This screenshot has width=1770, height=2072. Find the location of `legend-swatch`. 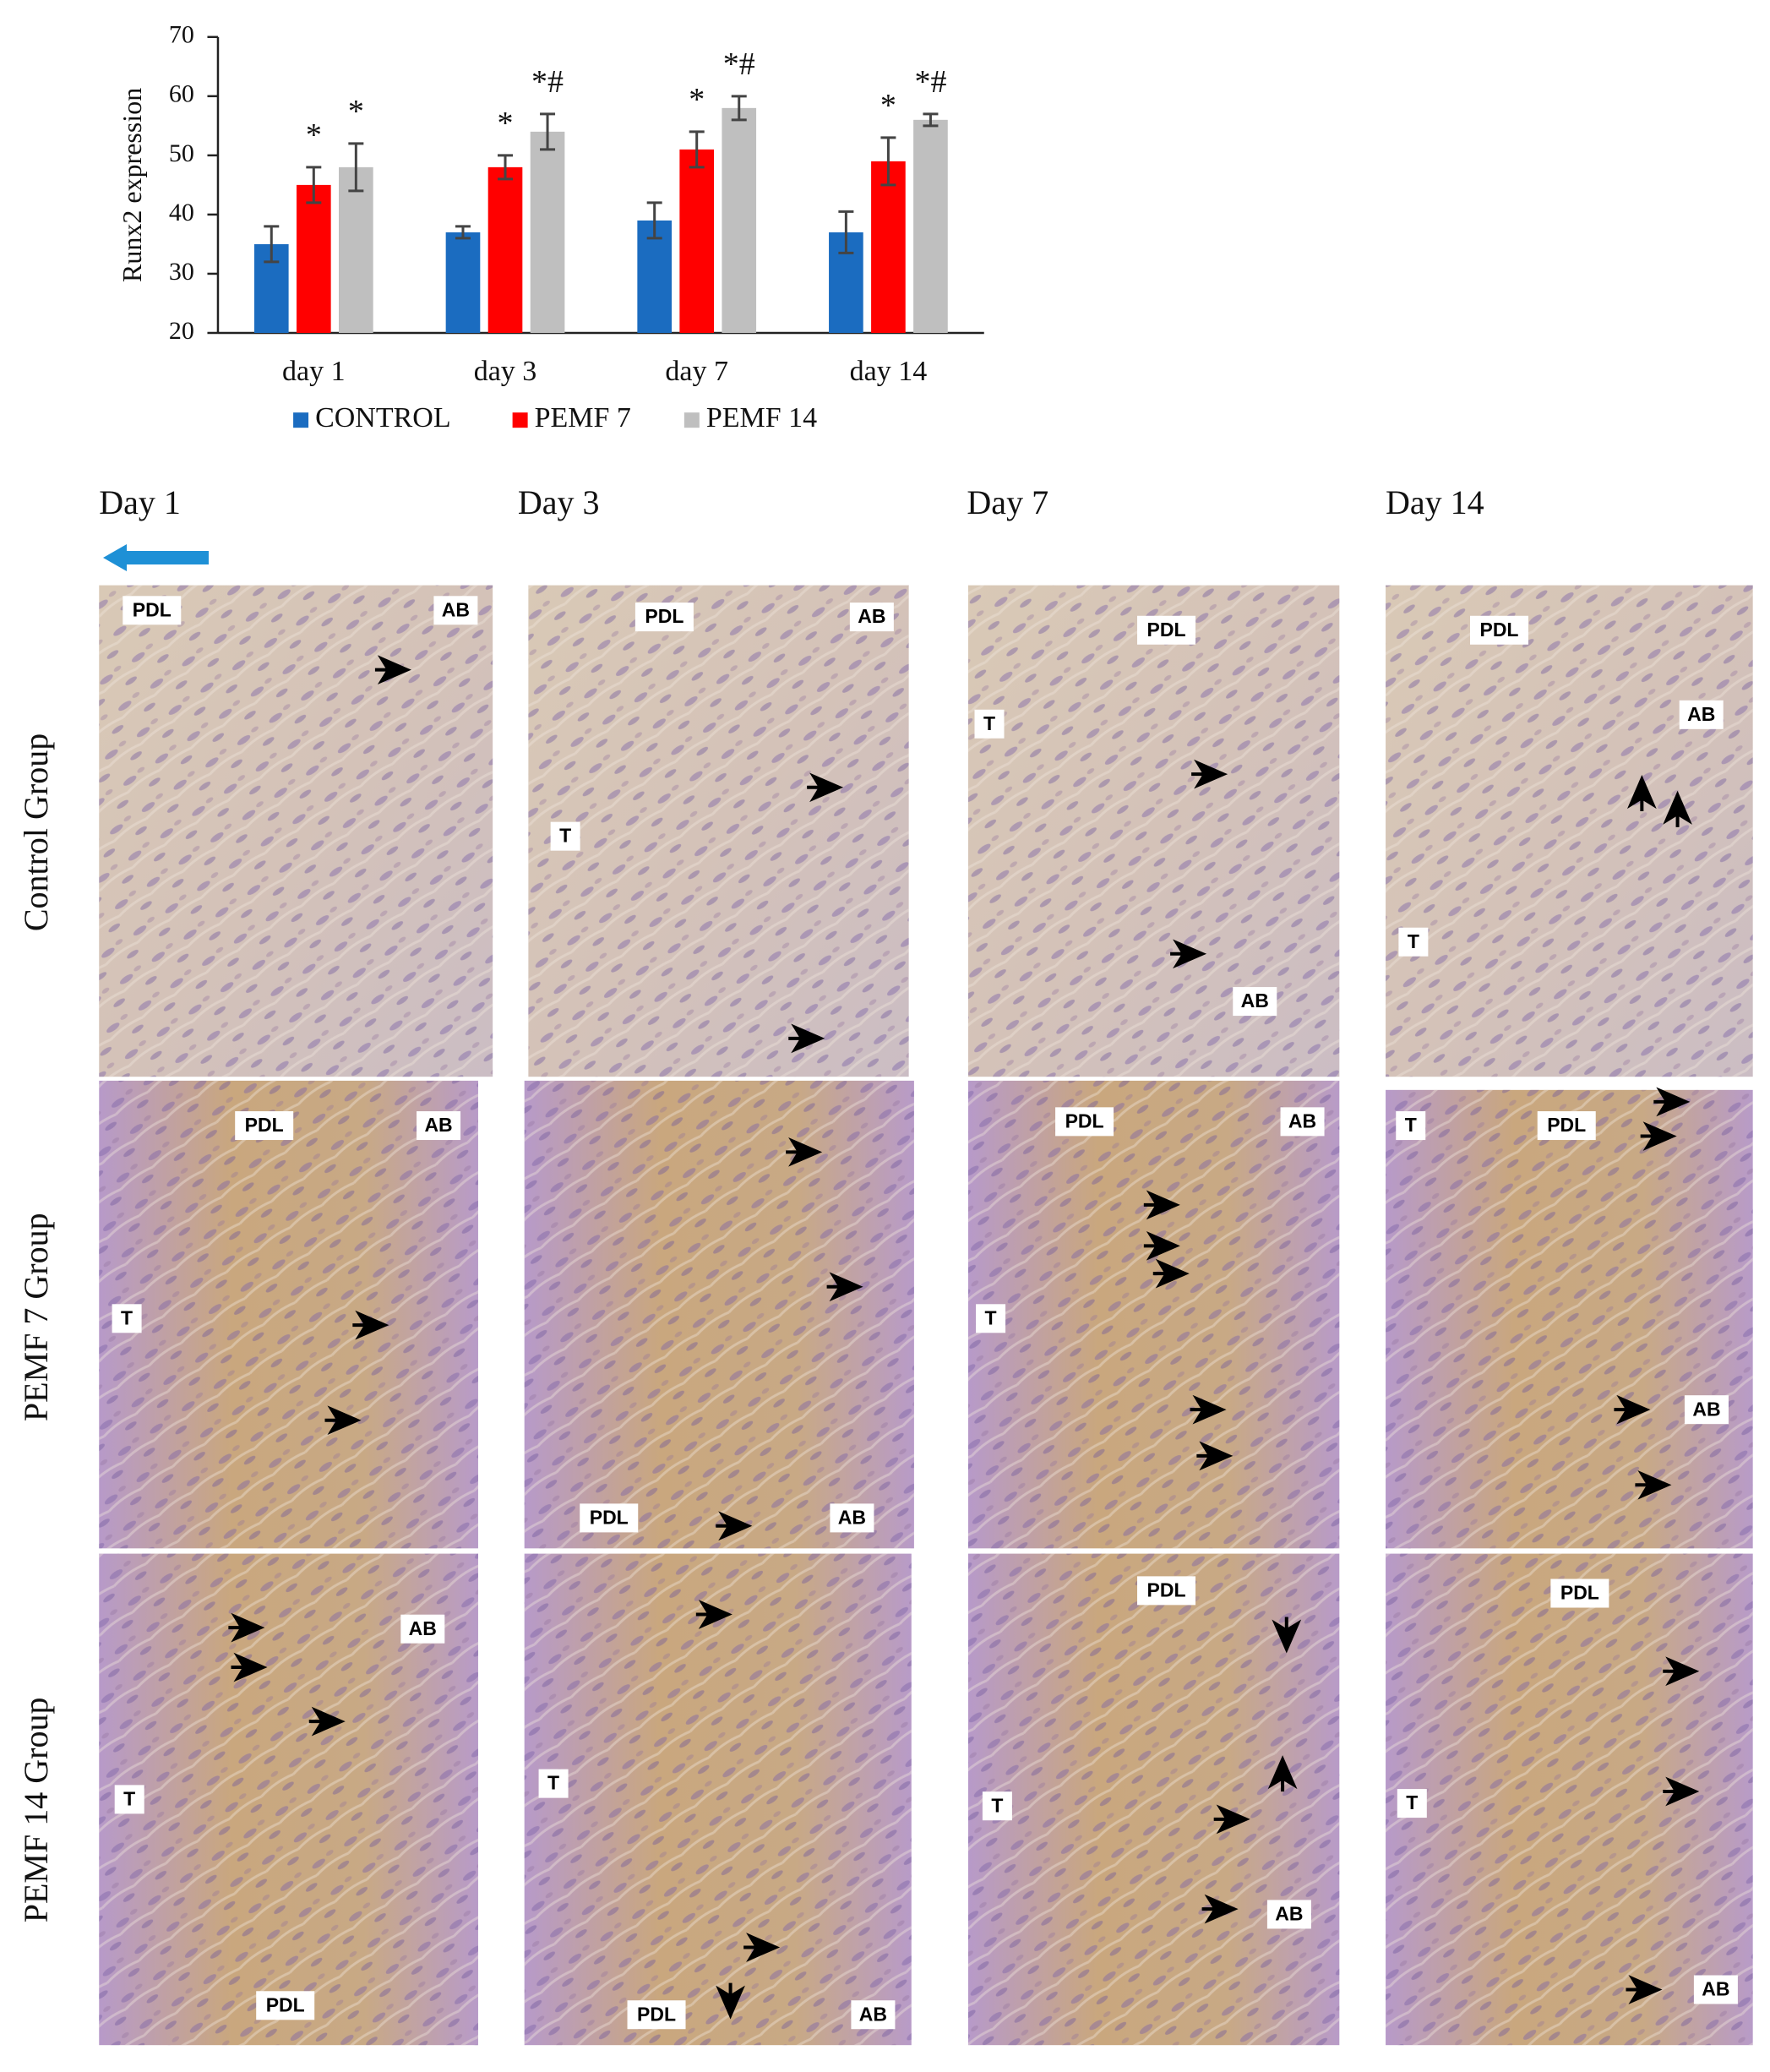

legend-swatch is located at coordinates (520, 420).